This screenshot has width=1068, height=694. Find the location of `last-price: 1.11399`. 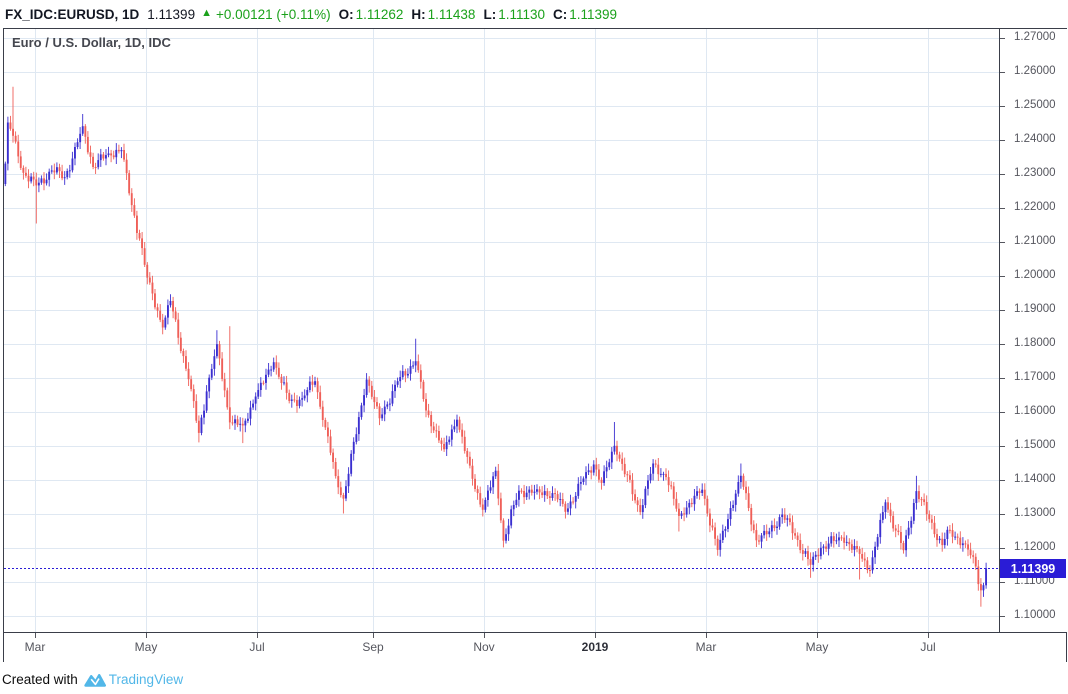

last-price: 1.11399 is located at coordinates (171, 14).